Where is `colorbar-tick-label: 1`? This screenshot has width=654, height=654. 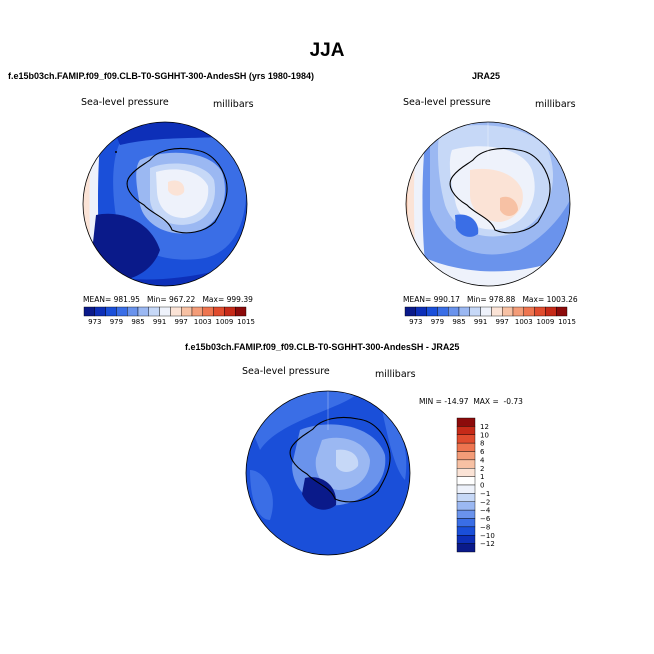 colorbar-tick-label: 1 is located at coordinates (482, 477).